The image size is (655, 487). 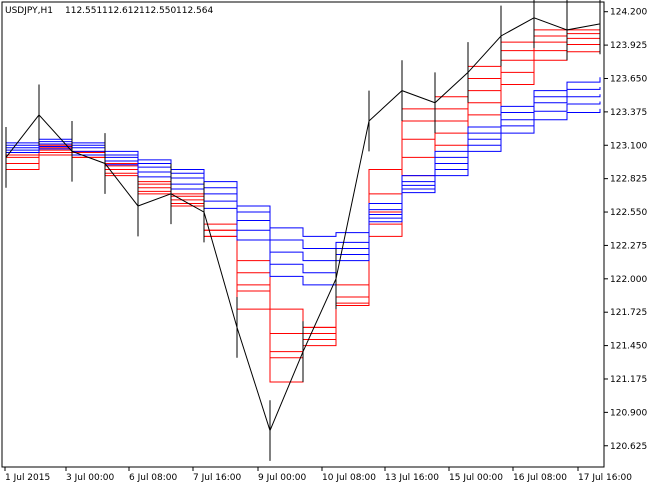 I want to click on x-tick-label: 9 Jul 00:00, so click(x=282, y=478).